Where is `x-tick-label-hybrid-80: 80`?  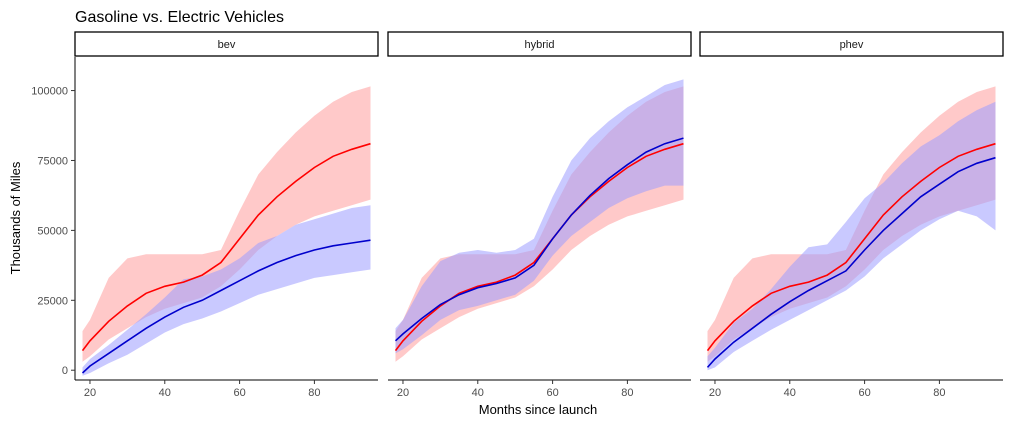 x-tick-label-hybrid-80: 80 is located at coordinates (627, 393).